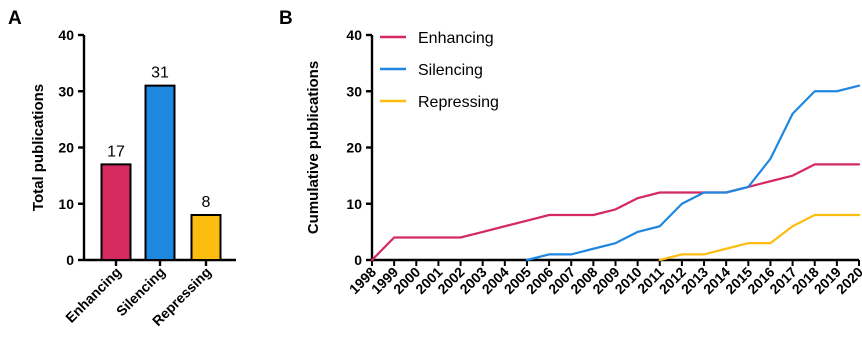  What do you see at coordinates (456, 38) in the screenshot?
I see `legend-label-enhancing: Enhancing` at bounding box center [456, 38].